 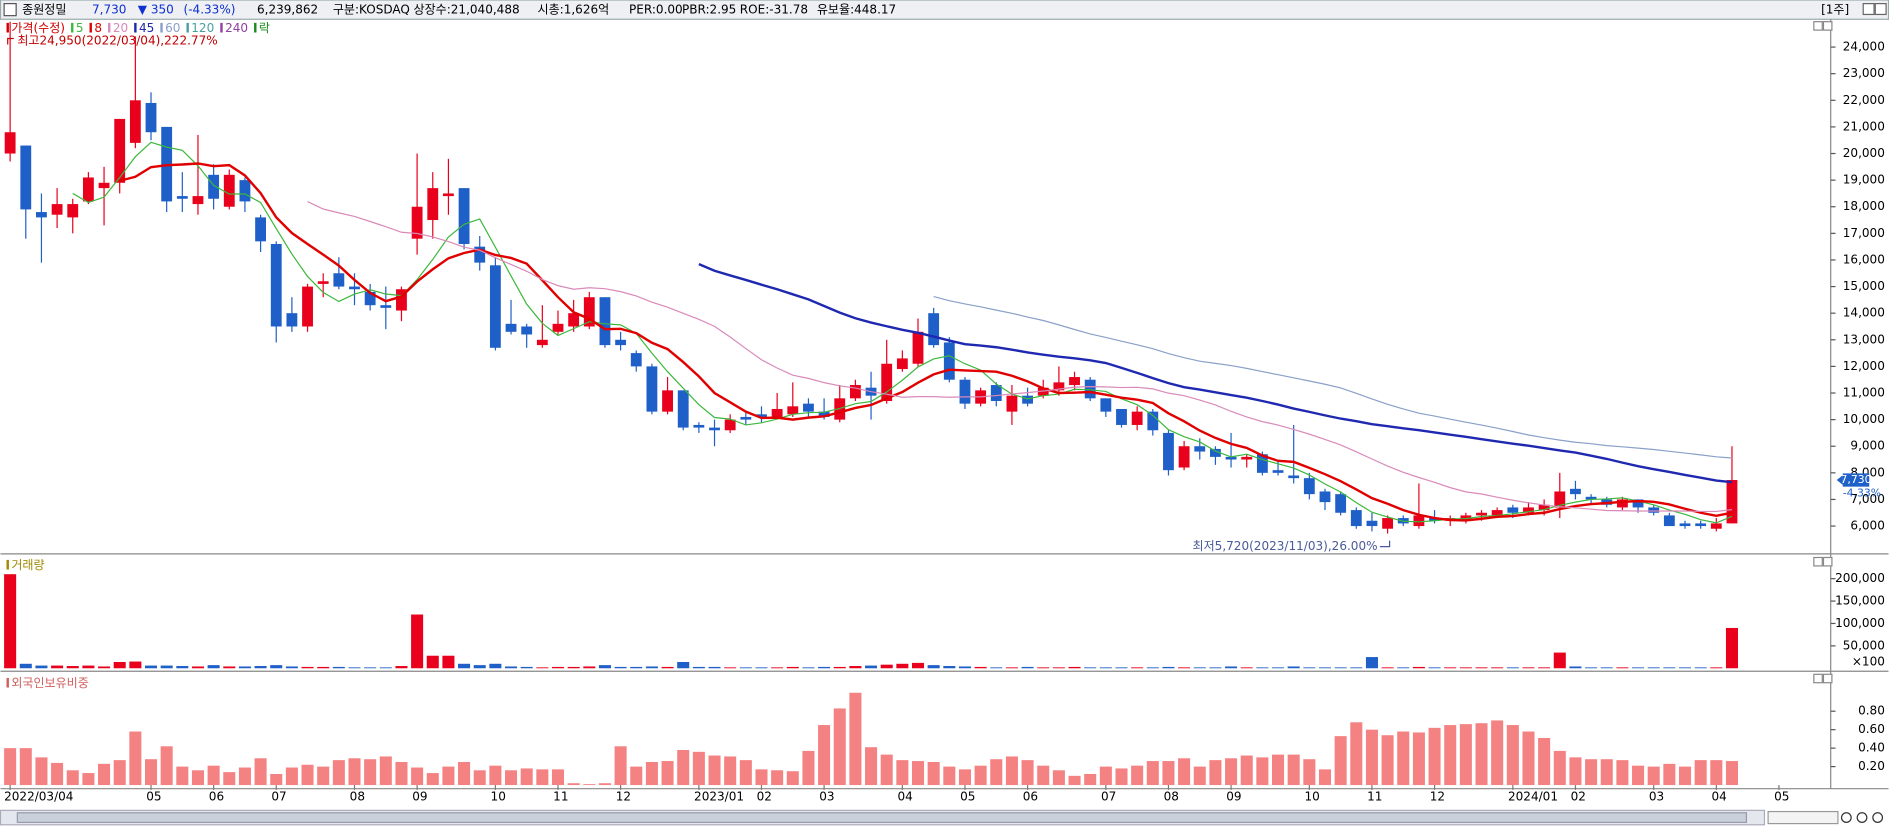 What do you see at coordinates (109, 10) in the screenshot?
I see `price: 7,730` at bounding box center [109, 10].